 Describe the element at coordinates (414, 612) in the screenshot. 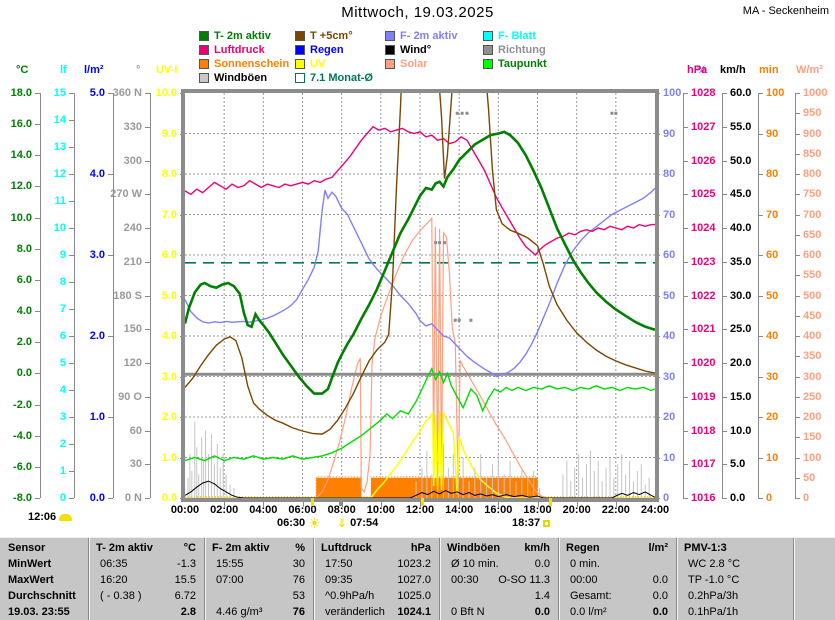

I see `table-cell-value: 1024.1` at that location.